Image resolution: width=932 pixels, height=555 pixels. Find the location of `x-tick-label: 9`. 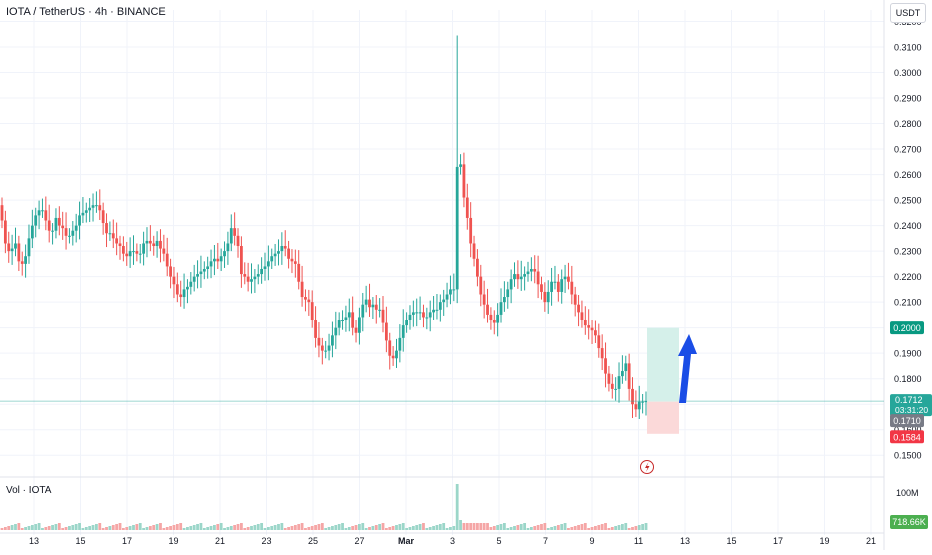

x-tick-label: 9 is located at coordinates (591, 541).